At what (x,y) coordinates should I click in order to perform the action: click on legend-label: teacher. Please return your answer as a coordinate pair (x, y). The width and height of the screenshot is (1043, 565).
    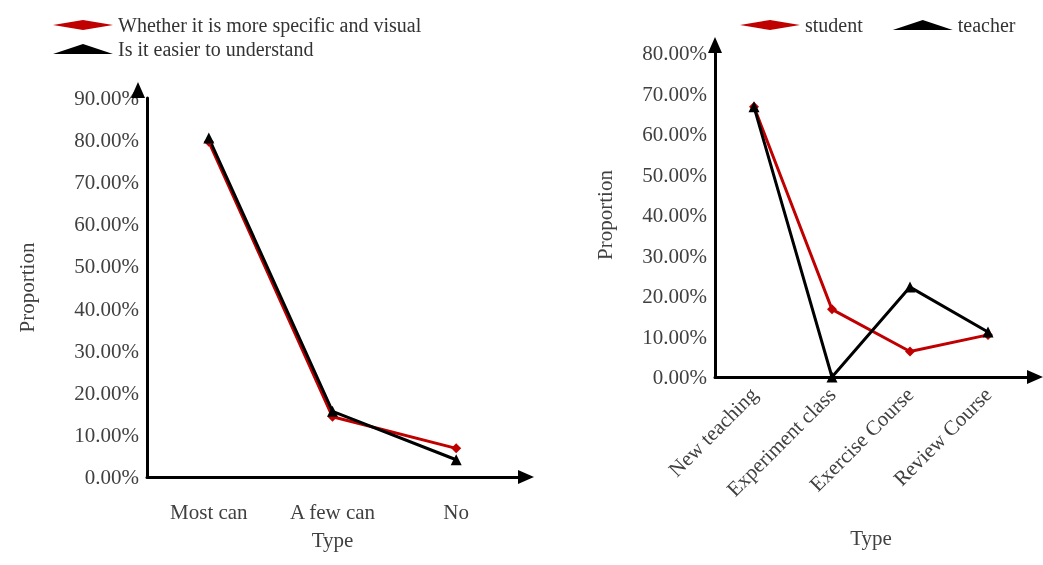
    Looking at the image, I should click on (986, 25).